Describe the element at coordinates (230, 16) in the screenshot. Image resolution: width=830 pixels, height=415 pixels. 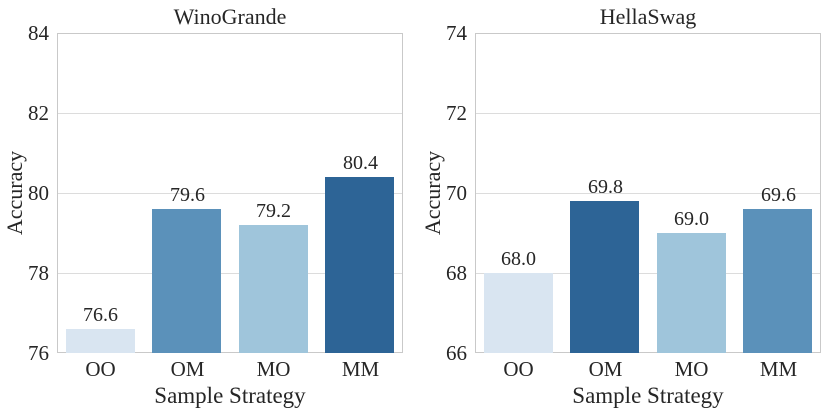
I see `chart-title: WinoGrande` at that location.